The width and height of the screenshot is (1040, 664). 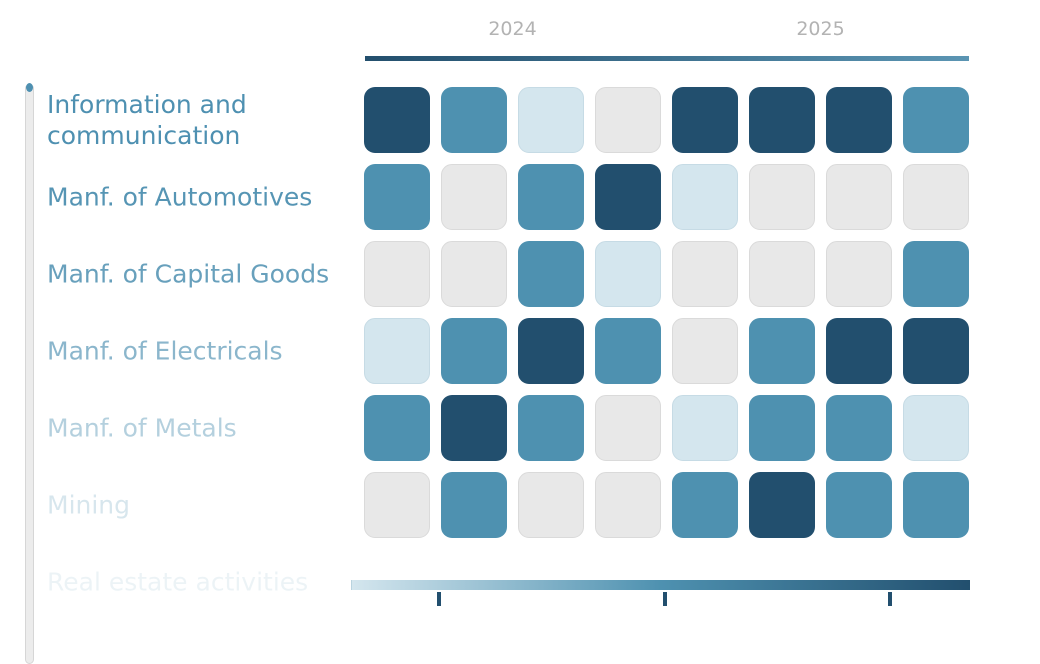 What do you see at coordinates (512, 29) in the screenshot?
I see `year-label-2024: 2024` at bounding box center [512, 29].